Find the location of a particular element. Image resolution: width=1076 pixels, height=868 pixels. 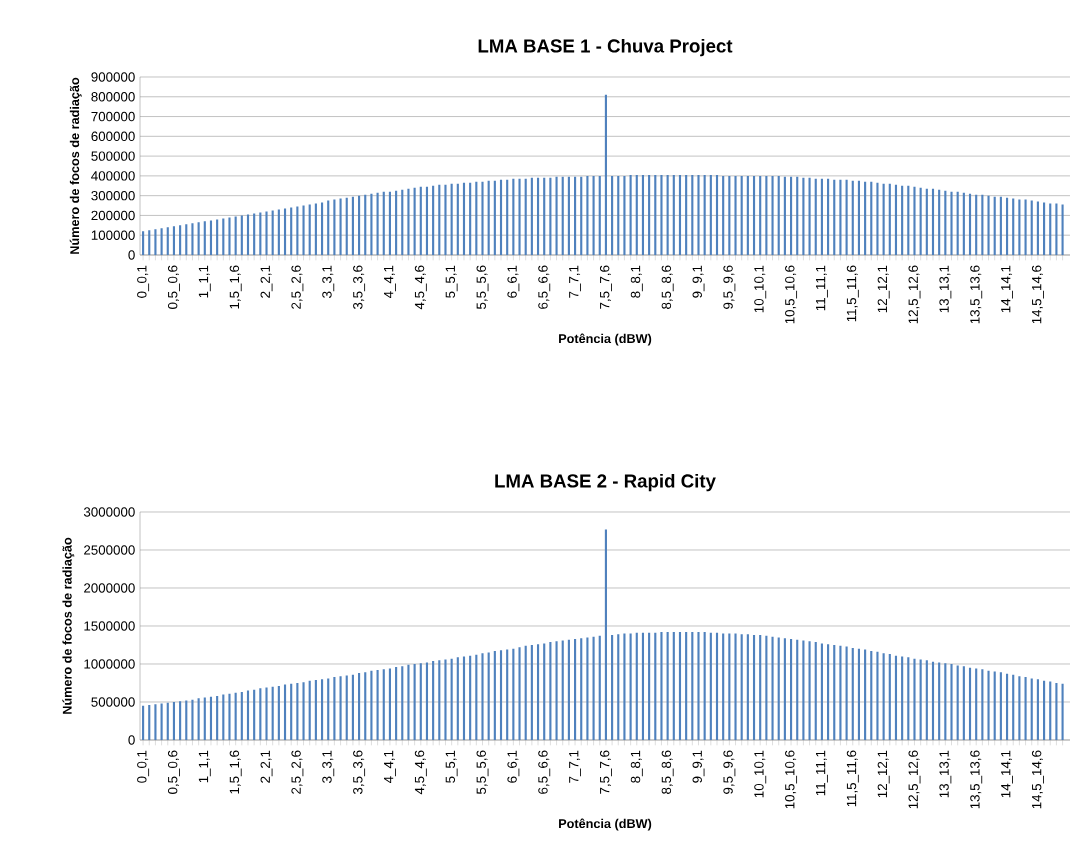

x-tick-label: 12,5_12,6 is located at coordinates (914, 294).